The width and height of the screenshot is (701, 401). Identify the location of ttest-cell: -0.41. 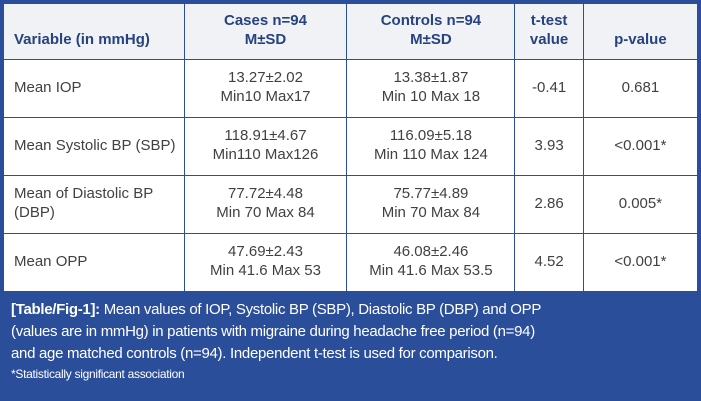
(549, 88).